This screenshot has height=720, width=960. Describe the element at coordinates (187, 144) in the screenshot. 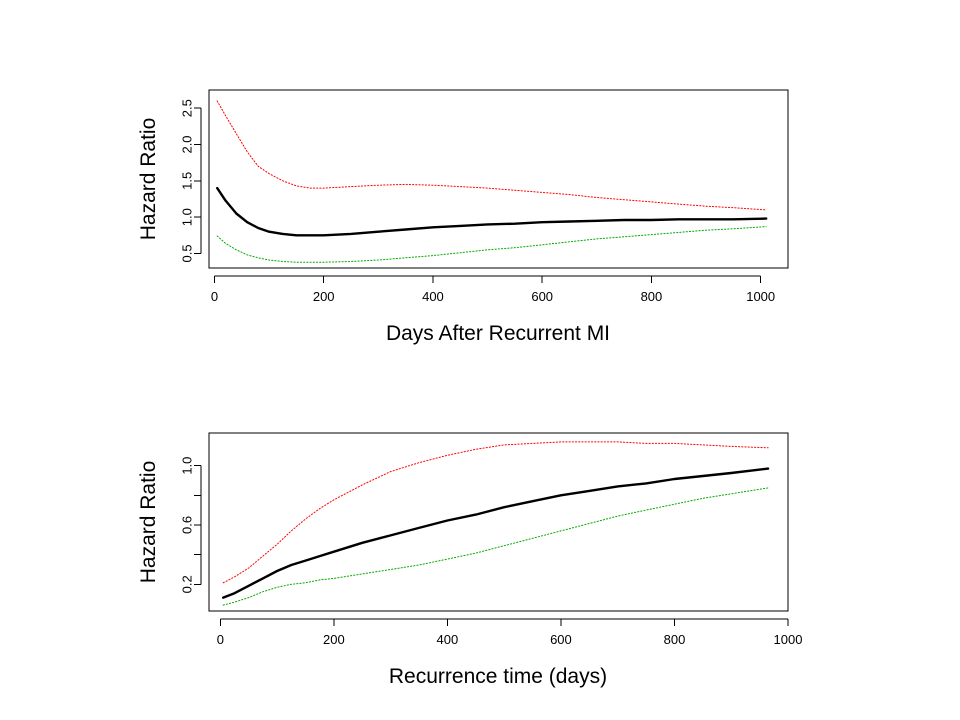

I see `y-tick-label: 2.0` at that location.